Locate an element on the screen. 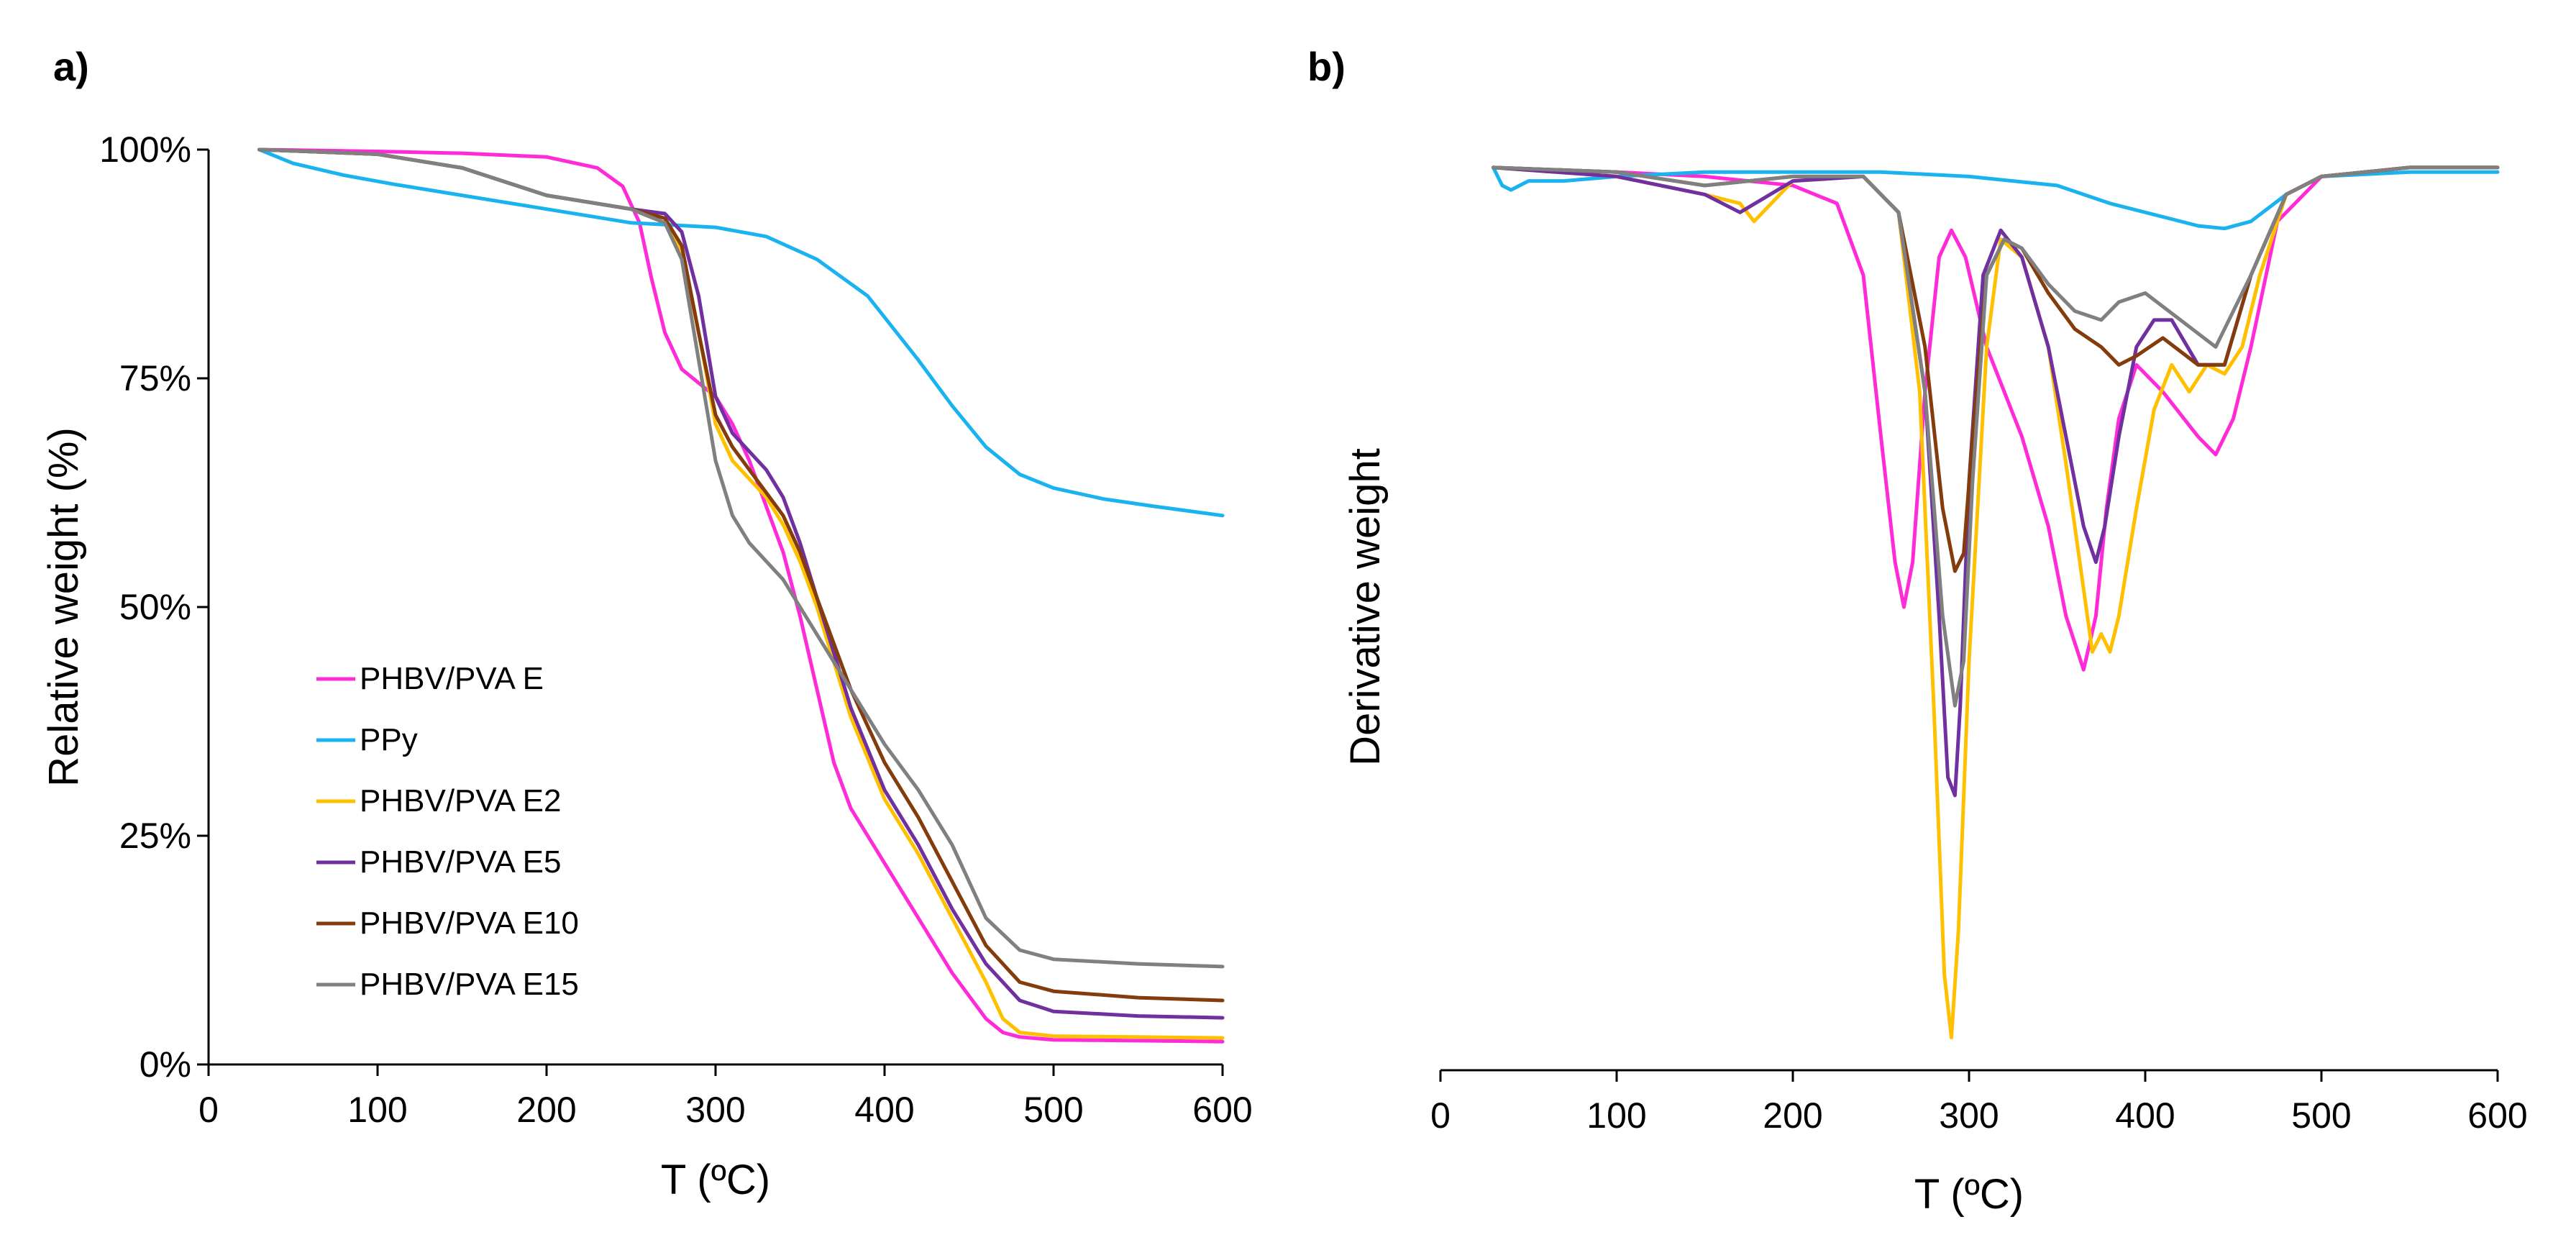 The image size is (2576, 1245). legend-label-phbv-pva-e5: PHBV/PVA E5 is located at coordinates (460, 862).